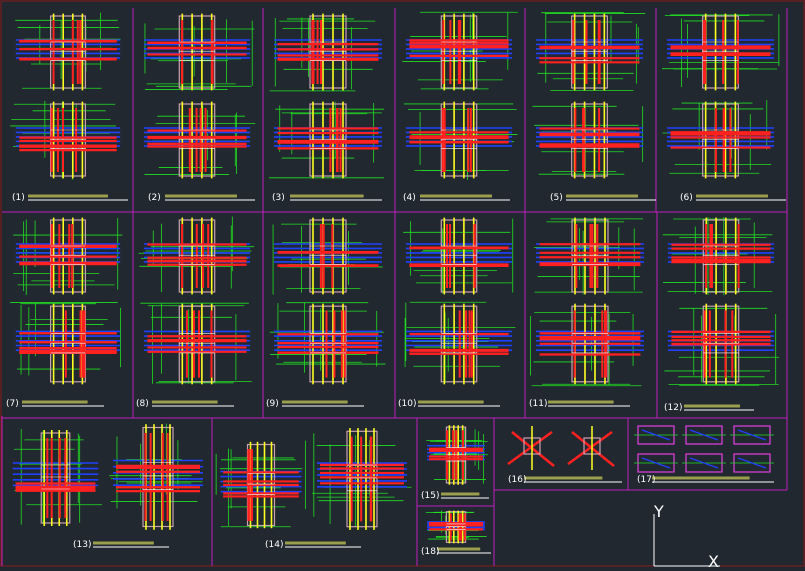 The image size is (805, 571). Describe the element at coordinates (409, 198) in the screenshot. I see `panel-label-4: (4)` at that location.